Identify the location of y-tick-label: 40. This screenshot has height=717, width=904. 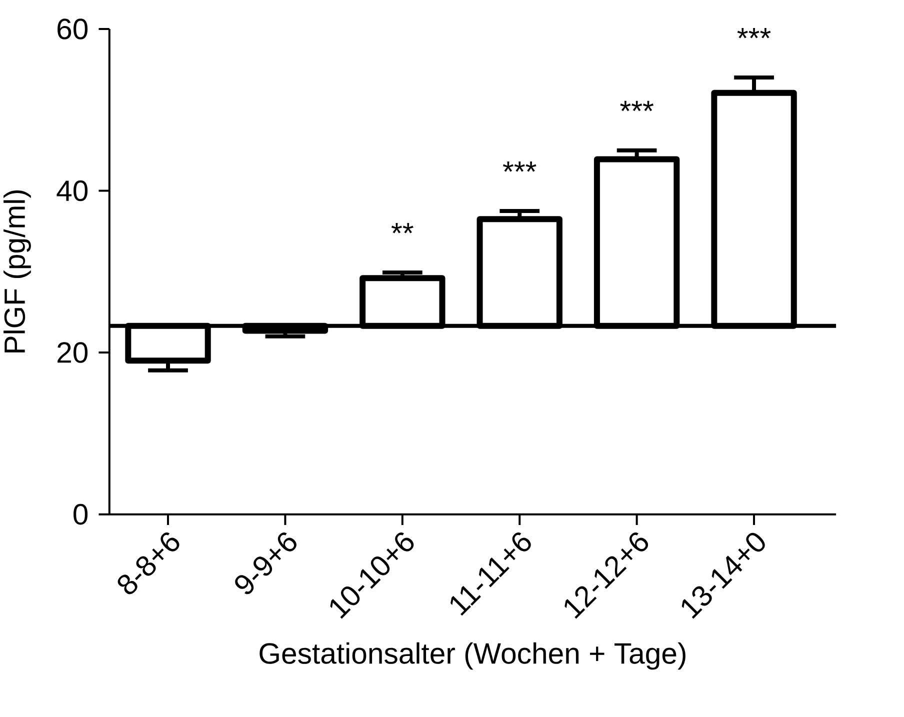
(72, 191).